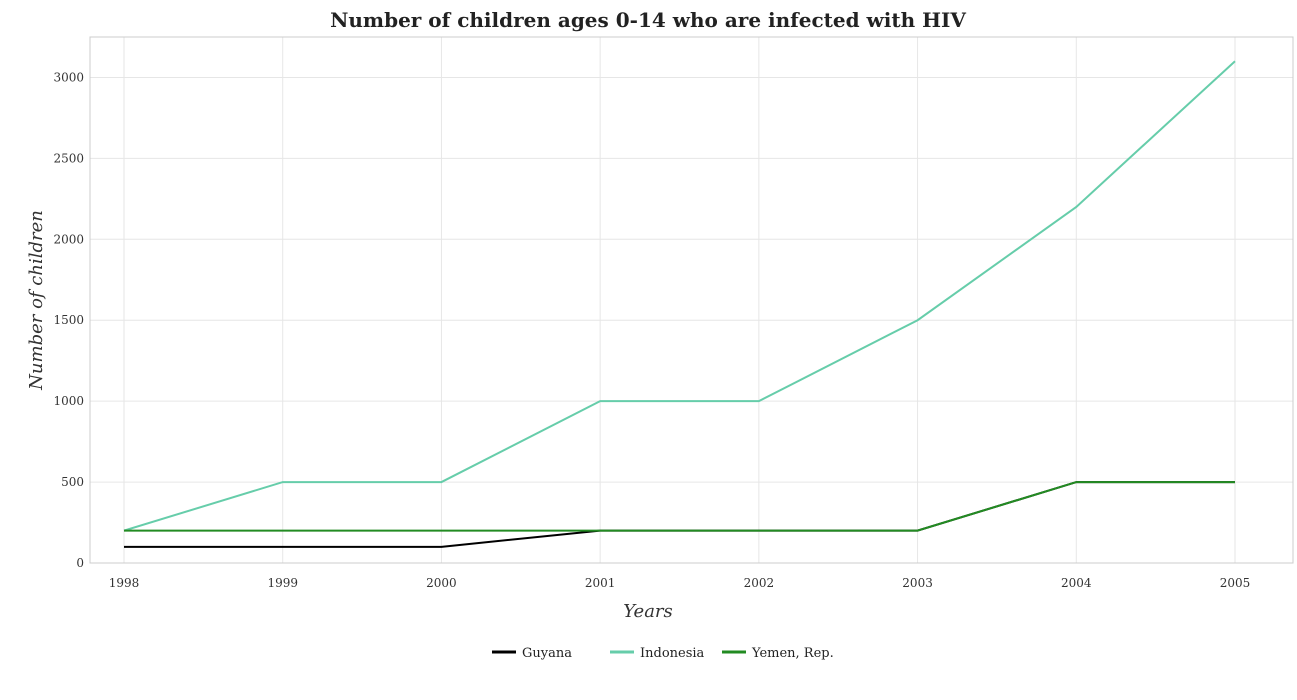 The image size is (1297, 700). Describe the element at coordinates (1235, 583) in the screenshot. I see `x-tick-label: 2005` at that location.